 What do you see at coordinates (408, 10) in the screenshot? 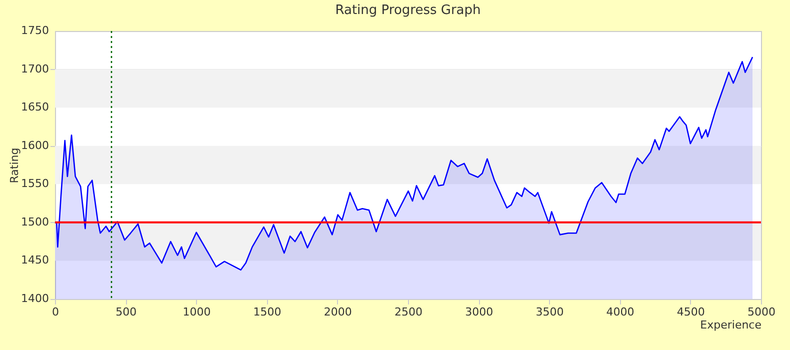
I see `chart-title: Rating Progress Graph` at bounding box center [408, 10].